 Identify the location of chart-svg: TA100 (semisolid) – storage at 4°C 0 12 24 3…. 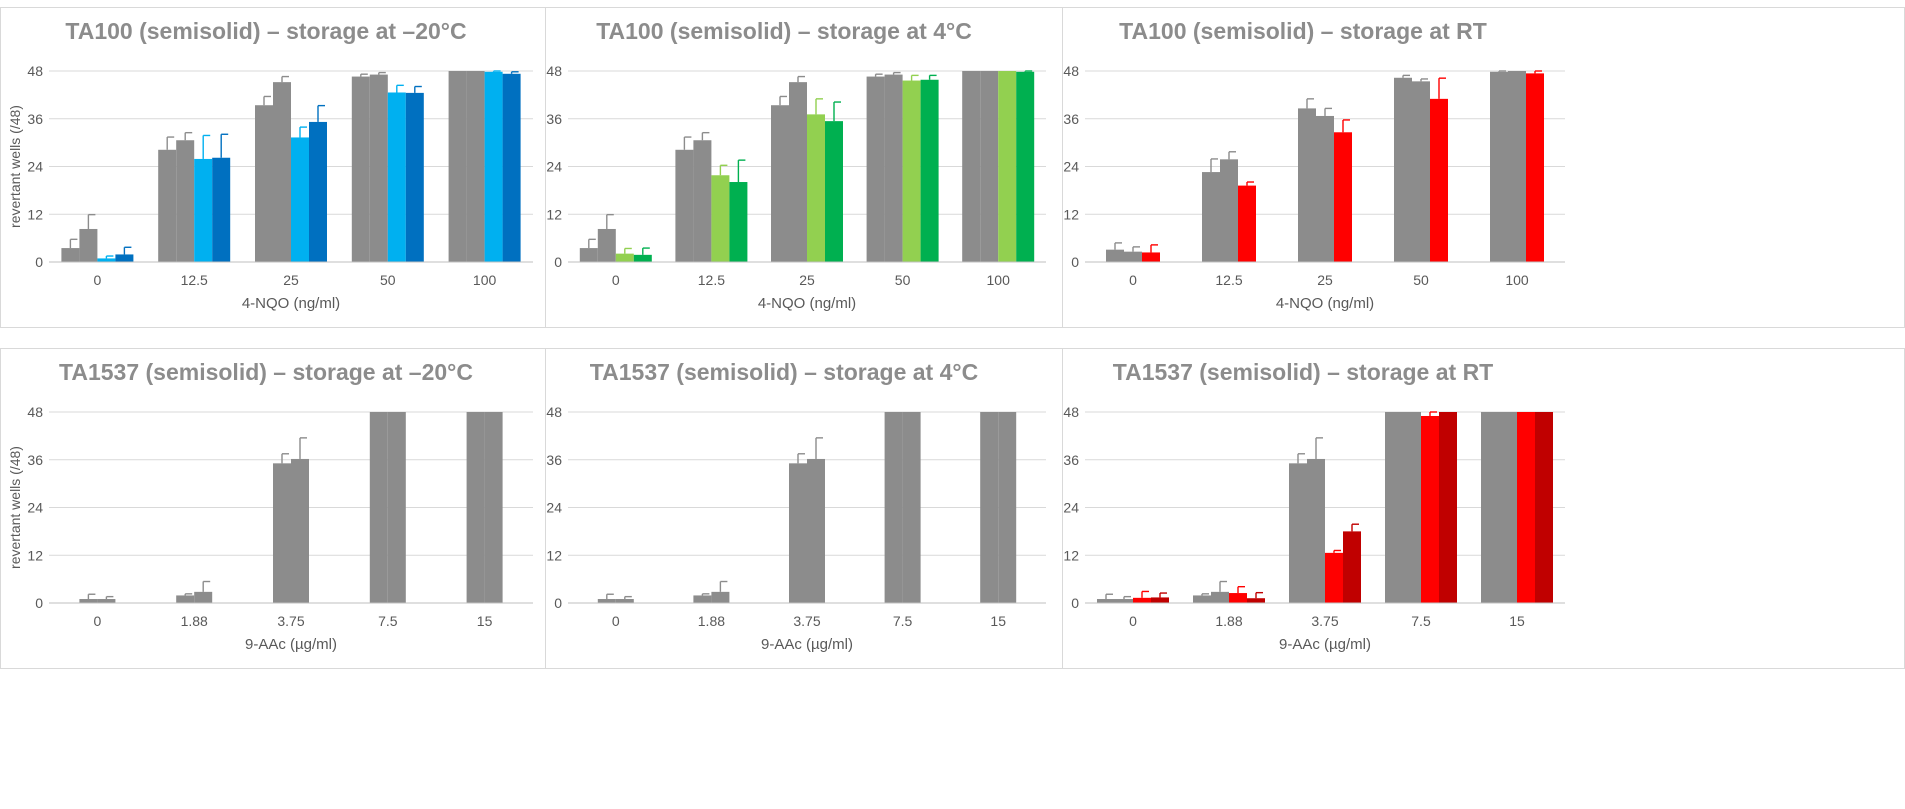
(796, 165).